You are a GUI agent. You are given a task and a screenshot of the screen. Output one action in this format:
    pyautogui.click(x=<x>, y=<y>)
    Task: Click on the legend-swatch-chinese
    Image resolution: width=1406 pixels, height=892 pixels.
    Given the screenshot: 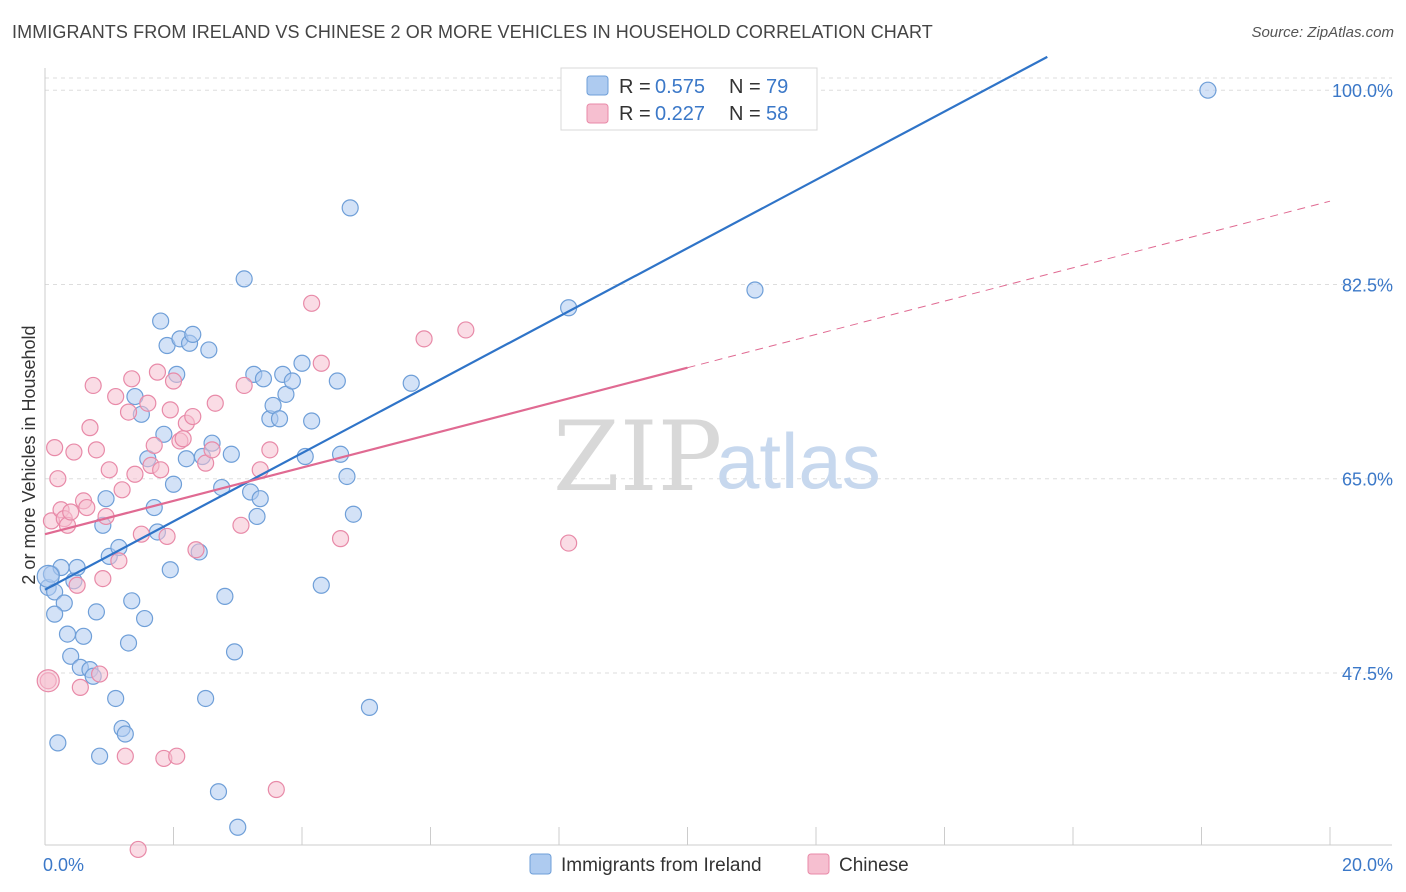 What is the action you would take?
    pyautogui.click(x=597, y=113)
    